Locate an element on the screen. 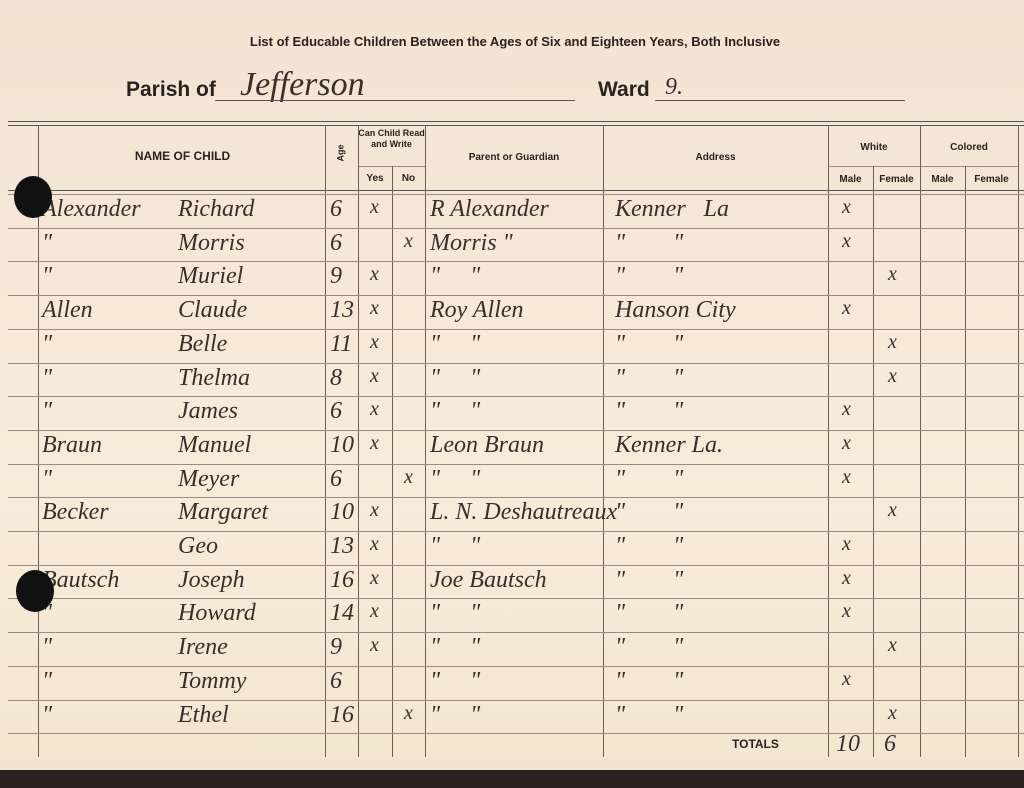  col-header: Parent or Guardian is located at coordinates (514, 157).